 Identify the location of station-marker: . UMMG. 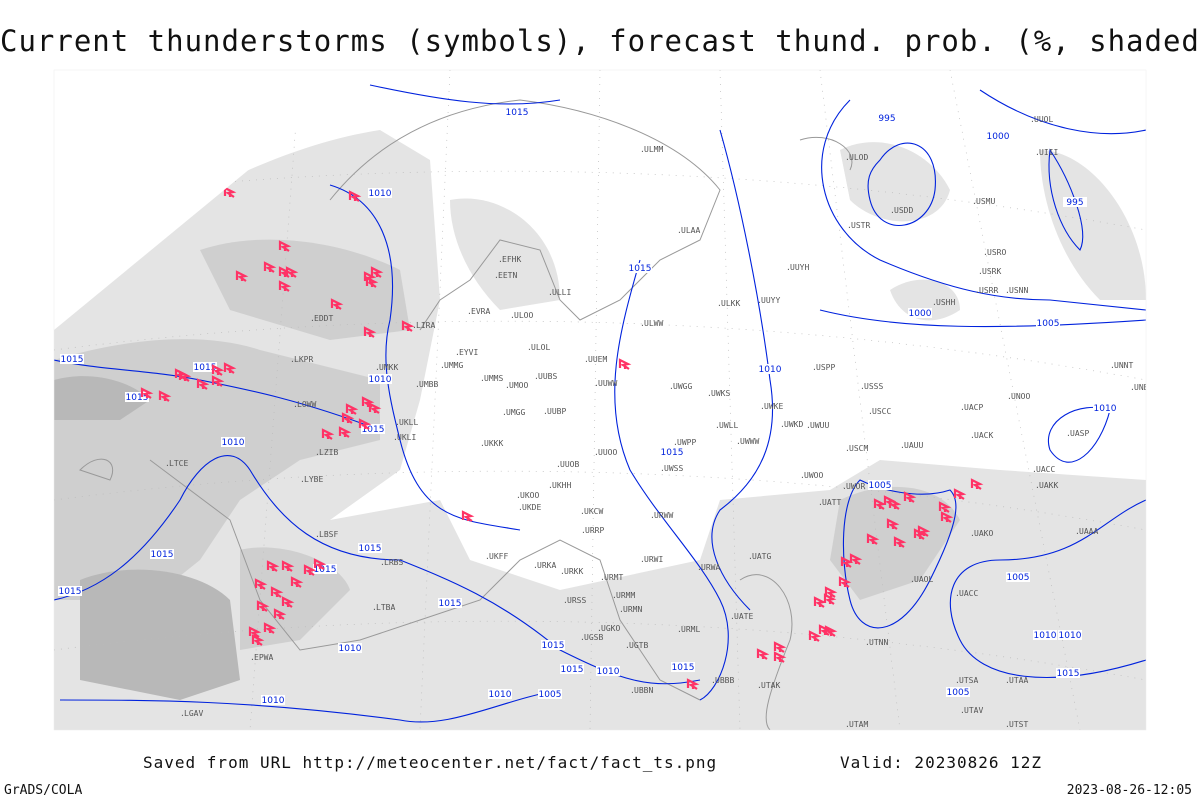
(451, 365).